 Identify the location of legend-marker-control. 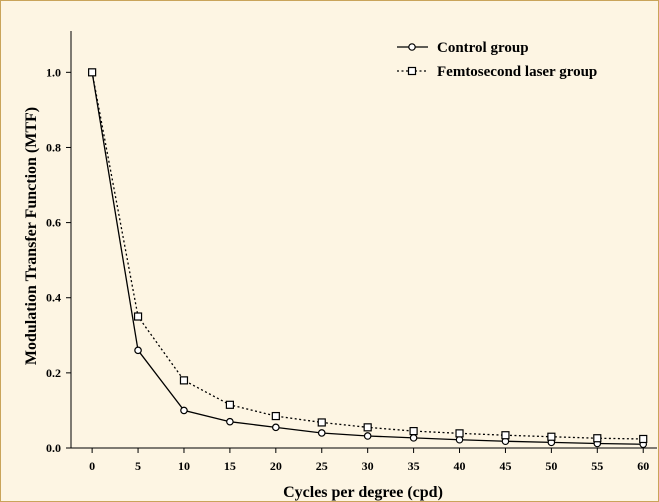
(412, 47).